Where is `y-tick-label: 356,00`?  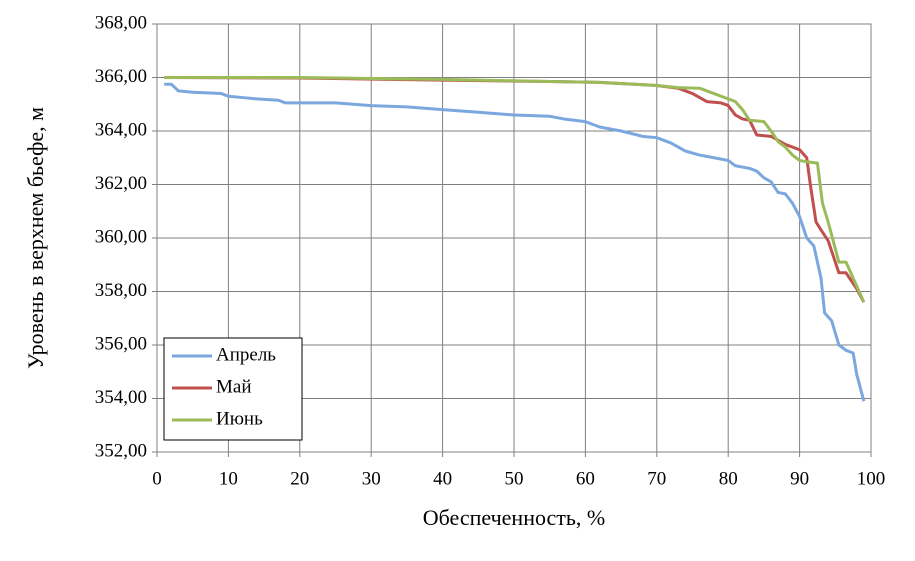
y-tick-label: 356,00 is located at coordinates (121, 343).